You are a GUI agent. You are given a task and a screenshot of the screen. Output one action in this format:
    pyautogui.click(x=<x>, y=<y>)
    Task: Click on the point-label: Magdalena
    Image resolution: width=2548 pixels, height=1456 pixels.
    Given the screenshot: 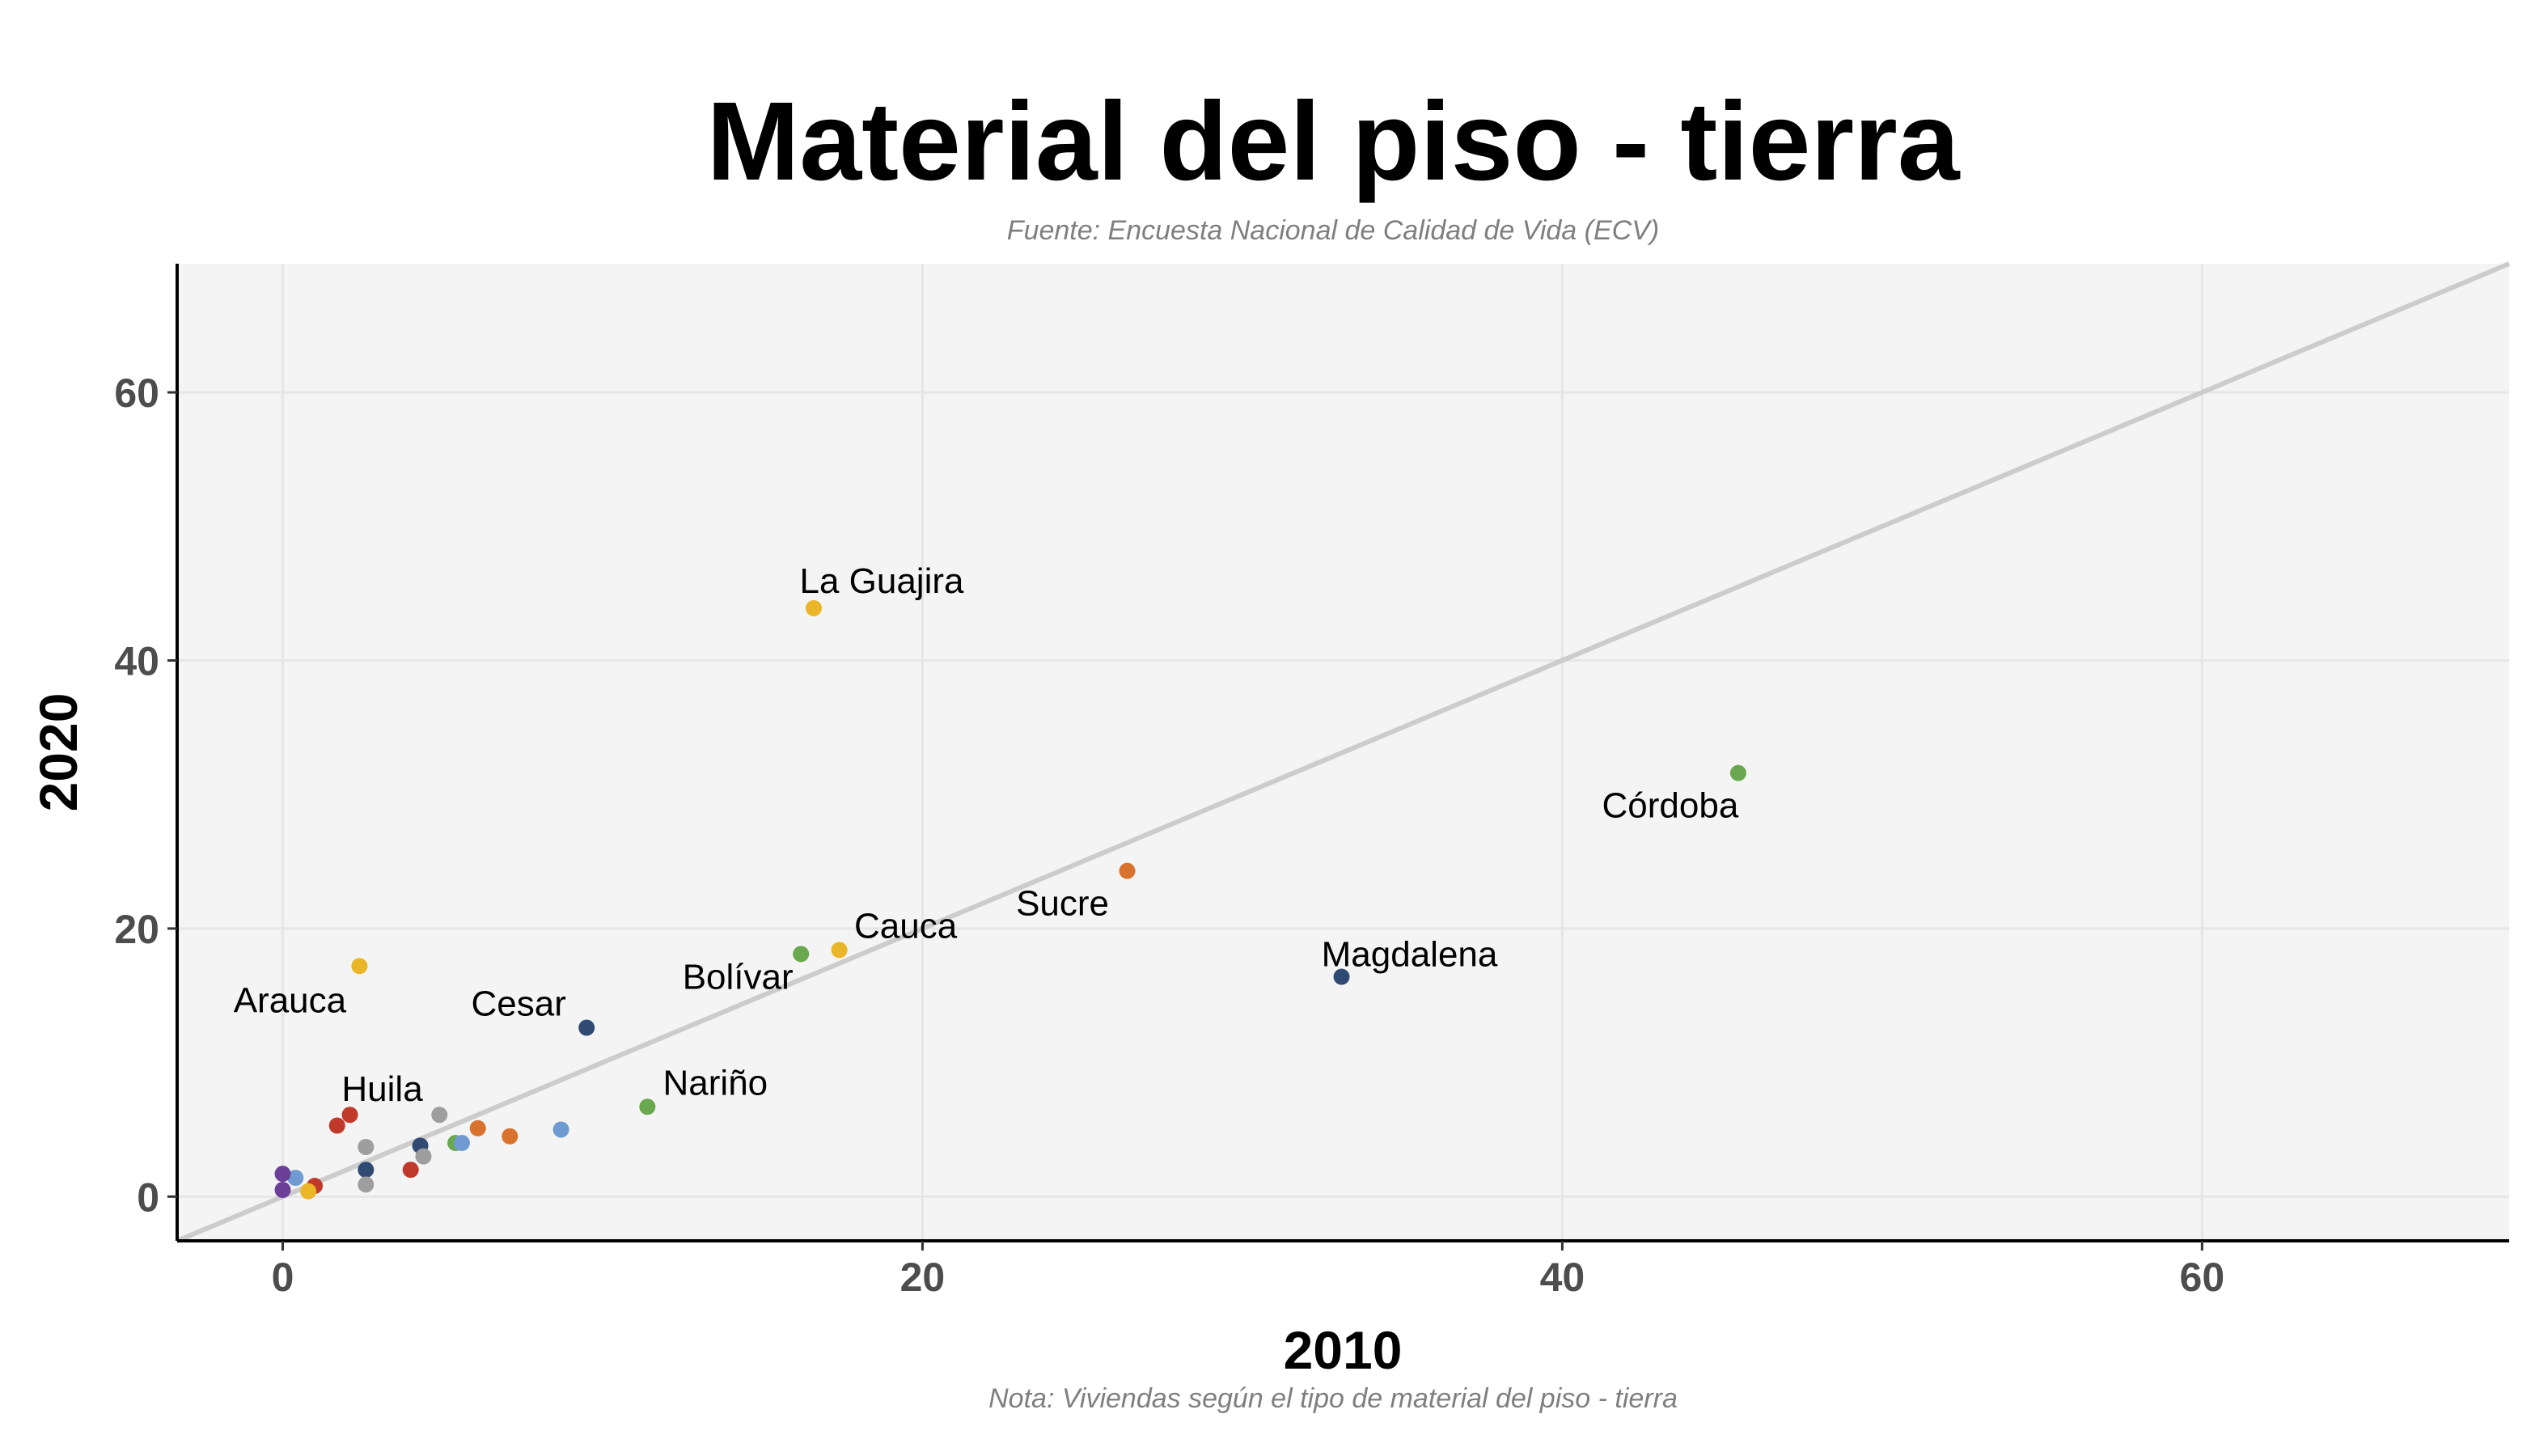 What is the action you would take?
    pyautogui.click(x=1410, y=955)
    